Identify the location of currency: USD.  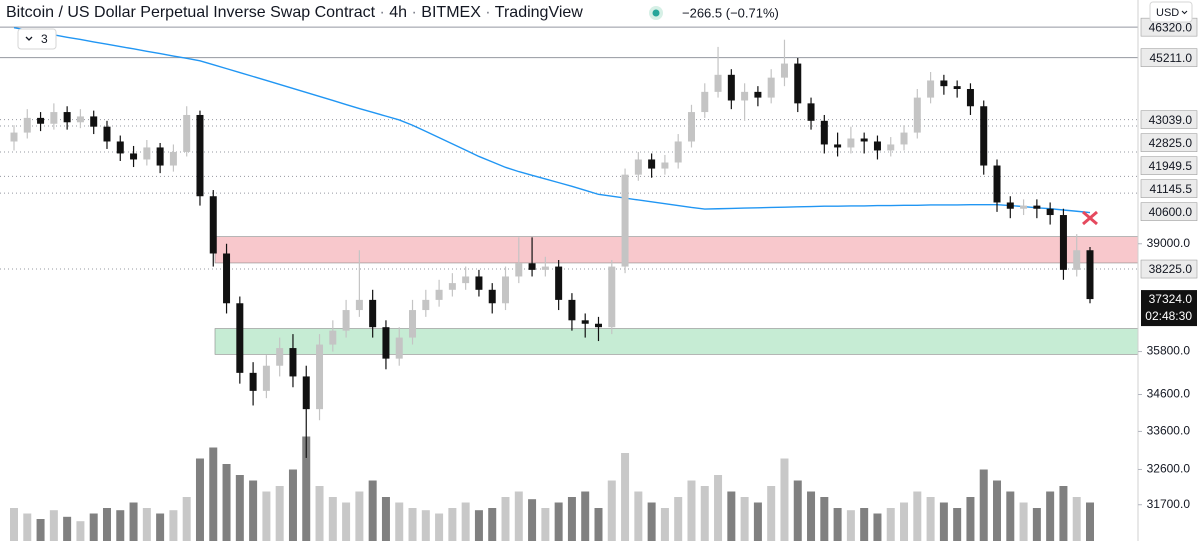
(1167, 13).